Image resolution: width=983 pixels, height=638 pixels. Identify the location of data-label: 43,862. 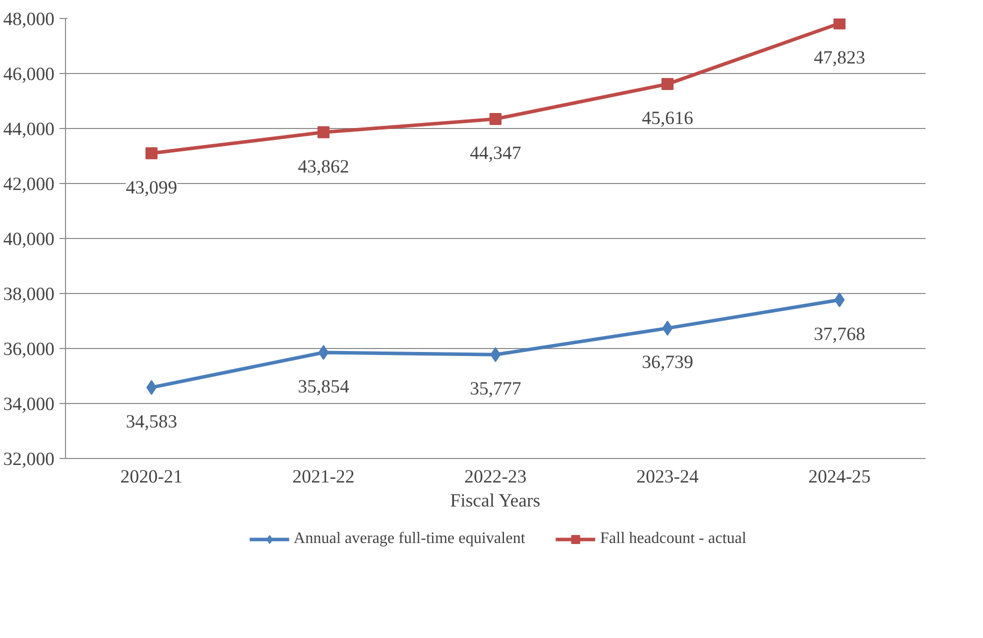
(324, 167).